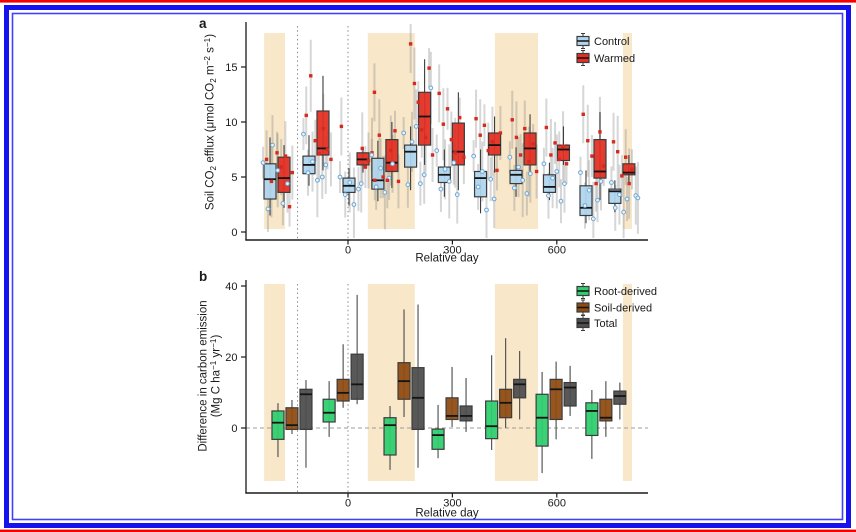 The image size is (856, 532). Describe the element at coordinates (602, 41) in the screenshot. I see `legend-item-control: Control` at that location.